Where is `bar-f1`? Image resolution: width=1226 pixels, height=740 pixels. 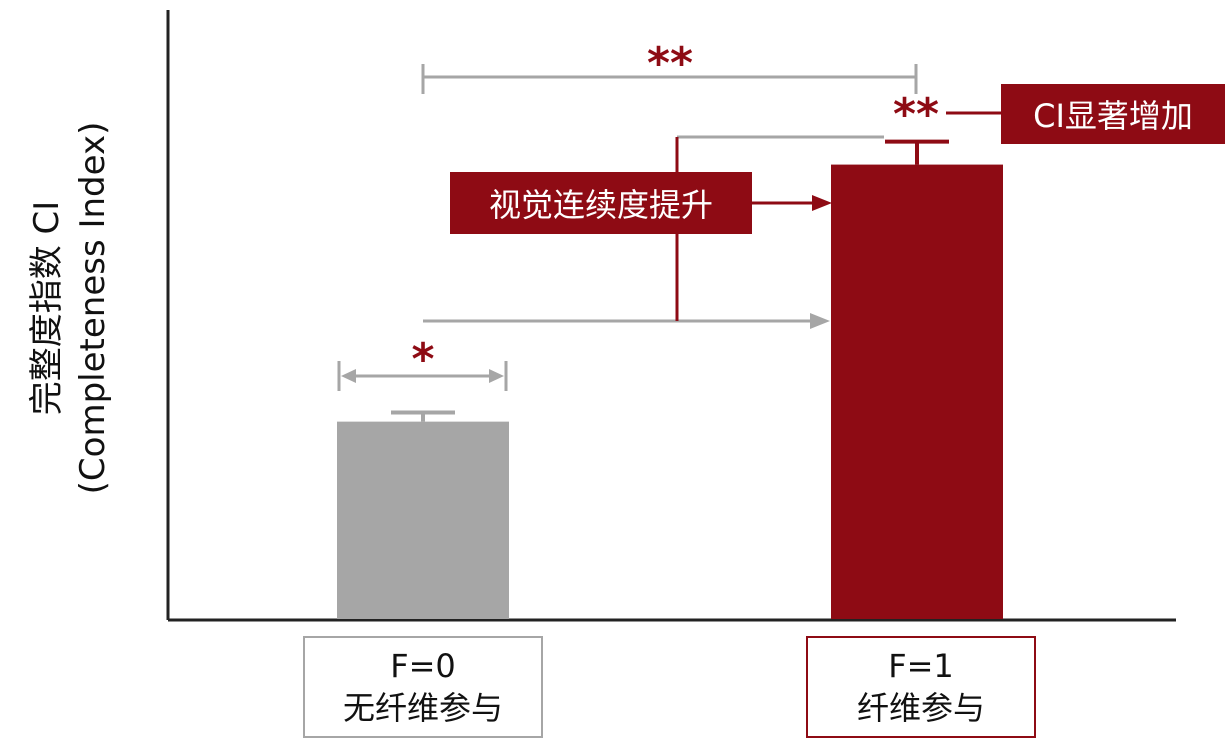
bar-f1 is located at coordinates (917, 391).